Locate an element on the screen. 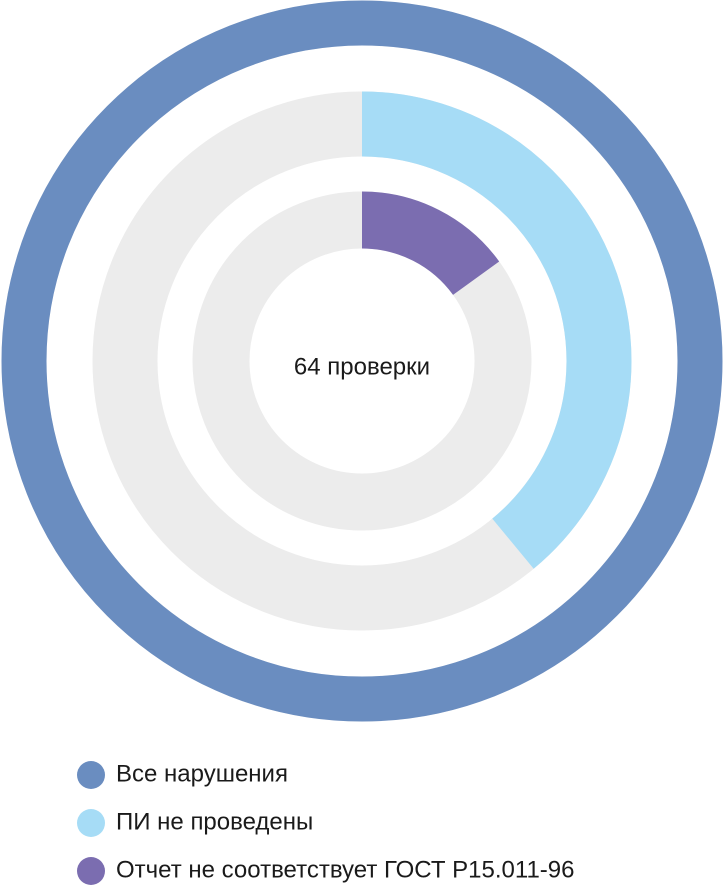  legend-label: ПИ не проведены is located at coordinates (214, 821).